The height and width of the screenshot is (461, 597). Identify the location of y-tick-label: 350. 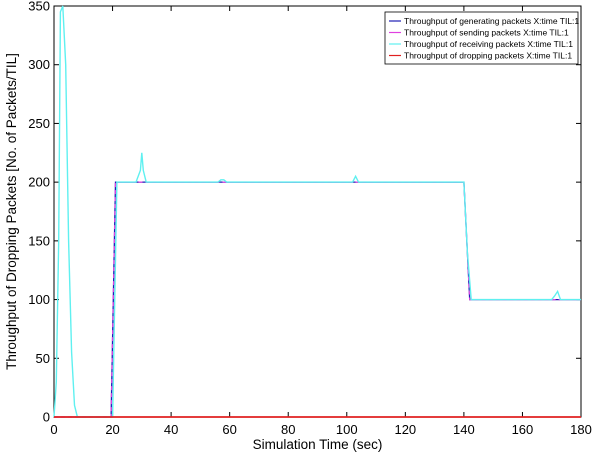
(39, 7).